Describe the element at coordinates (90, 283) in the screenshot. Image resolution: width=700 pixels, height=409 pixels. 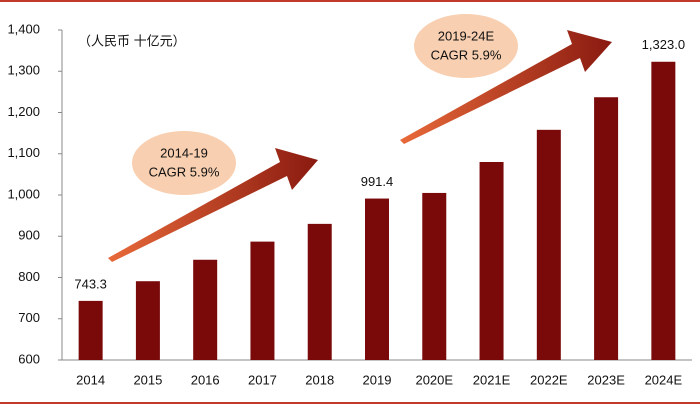
I see `value-label: 743.3` at that location.